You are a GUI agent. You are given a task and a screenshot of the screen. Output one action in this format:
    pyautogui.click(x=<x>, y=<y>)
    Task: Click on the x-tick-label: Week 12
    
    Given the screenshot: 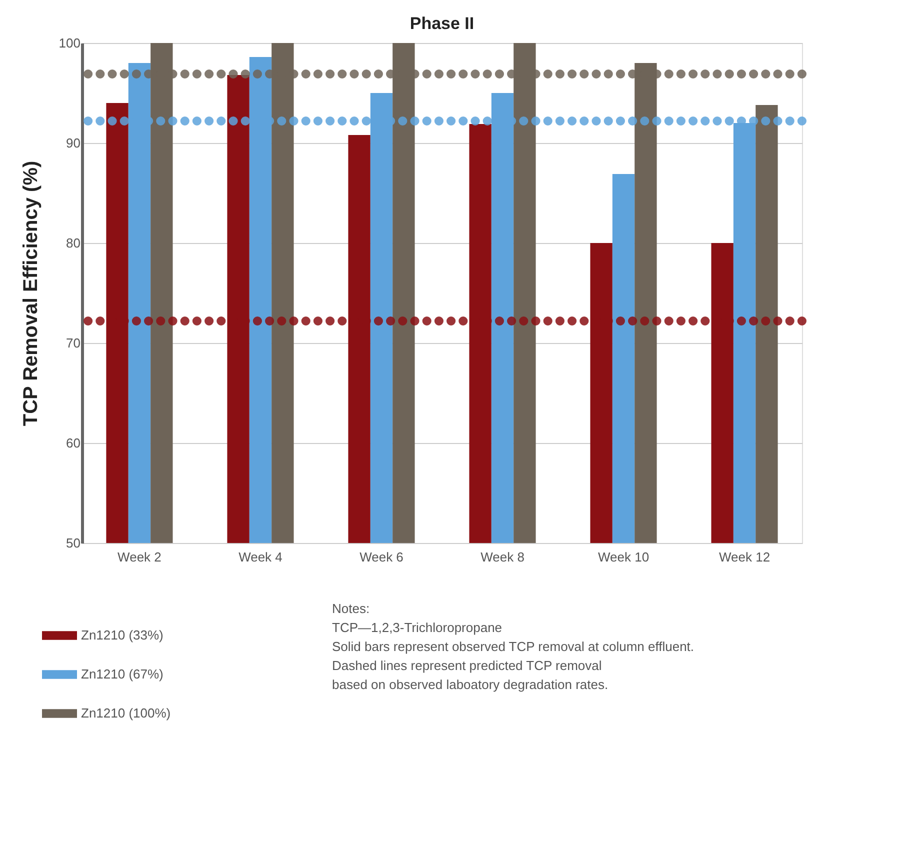 What is the action you would take?
    pyautogui.click(x=744, y=557)
    